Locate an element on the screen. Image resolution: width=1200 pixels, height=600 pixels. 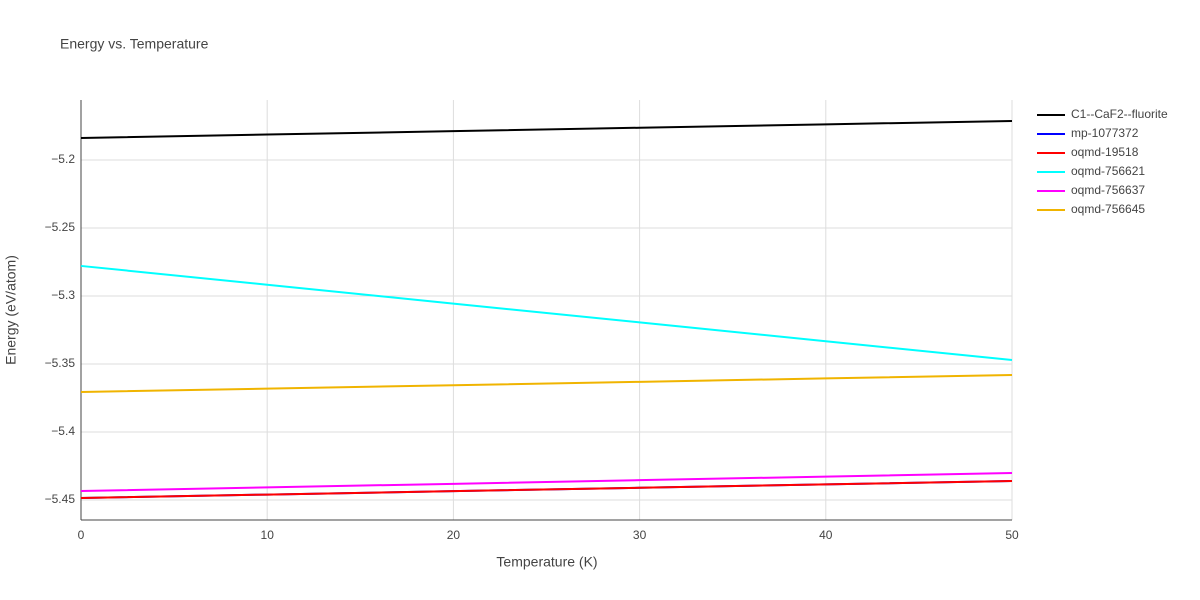
y-tick-label: −5.25 is located at coordinates (60, 227).